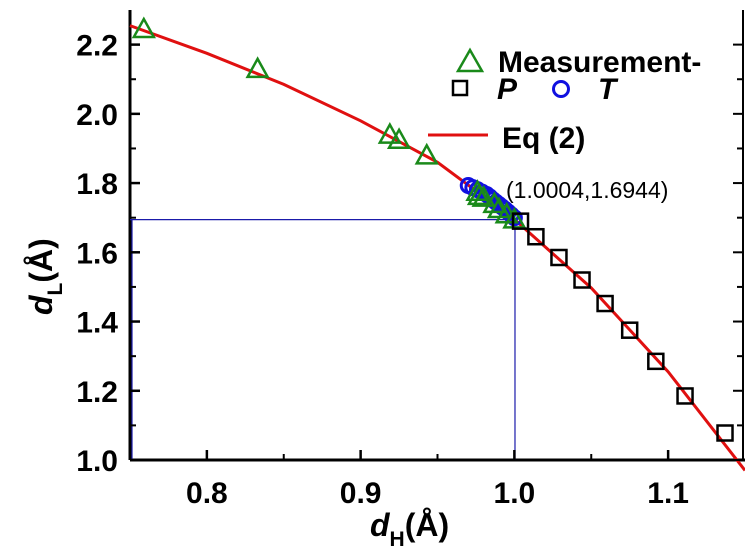 The height and width of the screenshot is (556, 745). Describe the element at coordinates (97, 392) in the screenshot. I see `y-tick-label: 1.2` at that location.